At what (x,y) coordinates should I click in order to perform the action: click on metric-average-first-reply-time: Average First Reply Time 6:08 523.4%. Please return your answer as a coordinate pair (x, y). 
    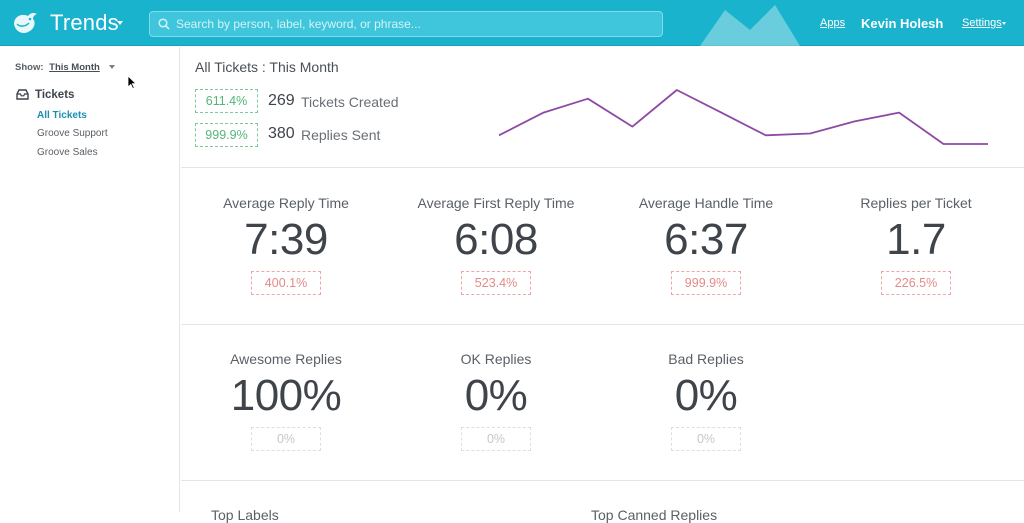
    Looking at the image, I should click on (496, 245).